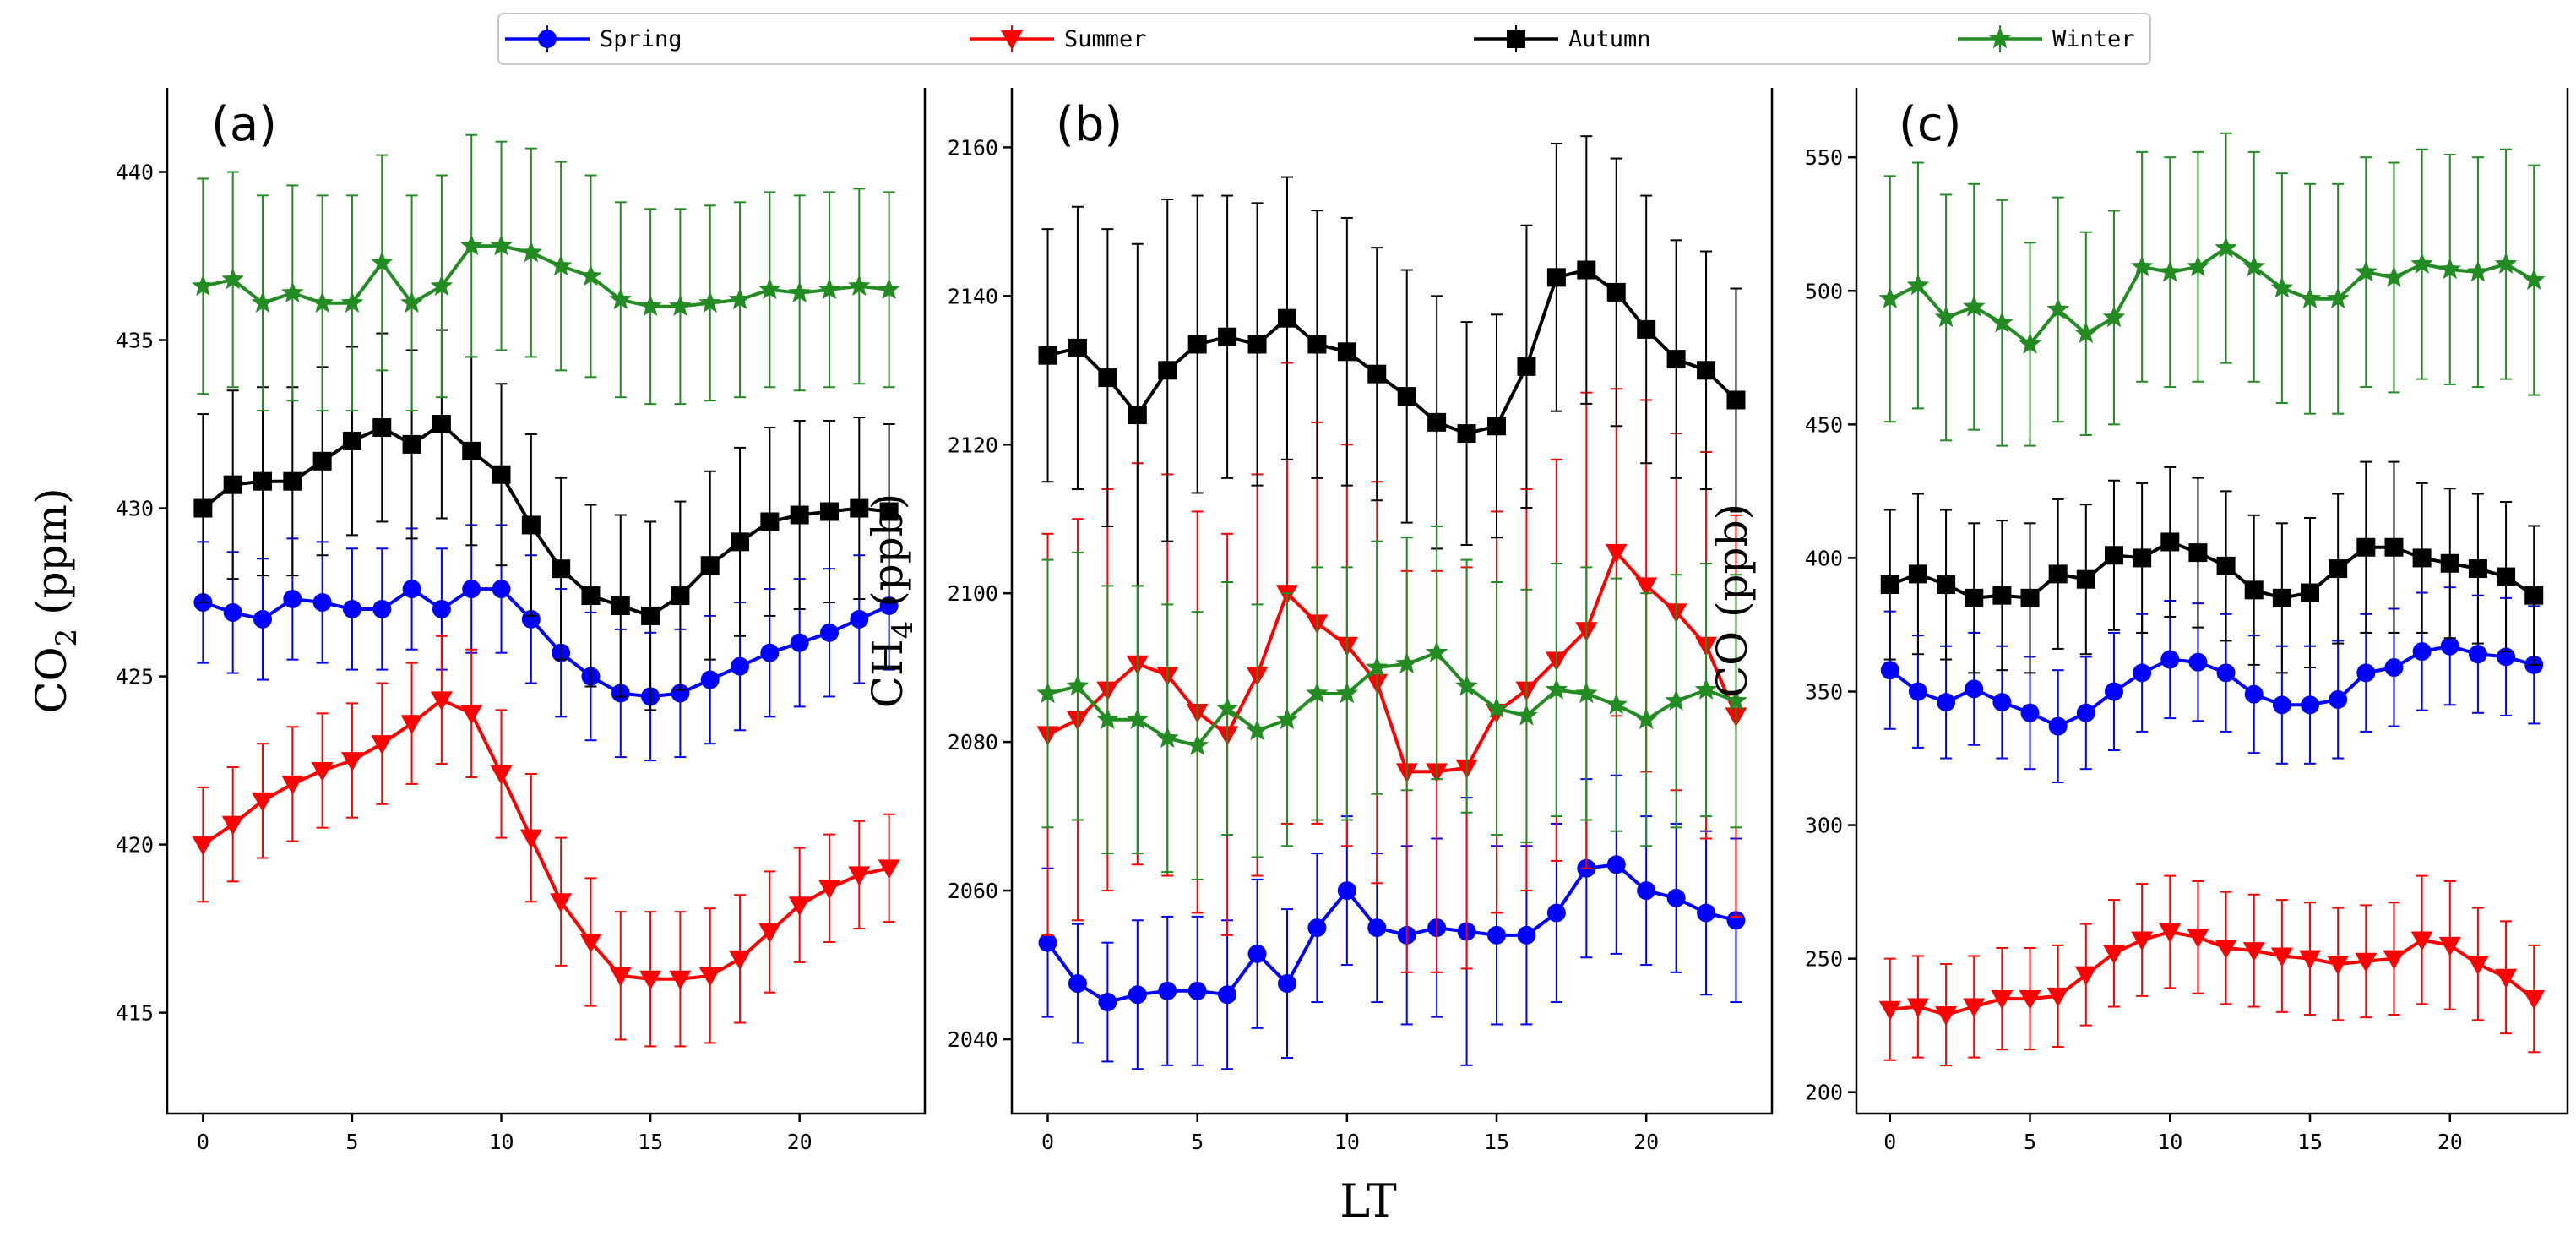 The image size is (2576, 1242). I want to click on x-tick-label: 5, so click(351, 1142).